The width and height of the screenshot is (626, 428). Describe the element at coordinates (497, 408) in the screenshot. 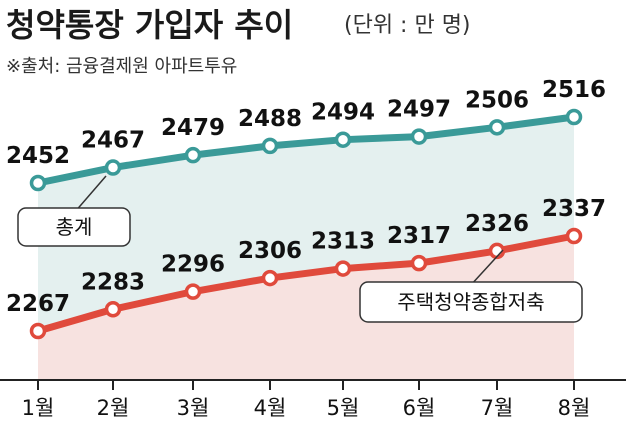

I see `x-tick-label-7: 7월` at that location.